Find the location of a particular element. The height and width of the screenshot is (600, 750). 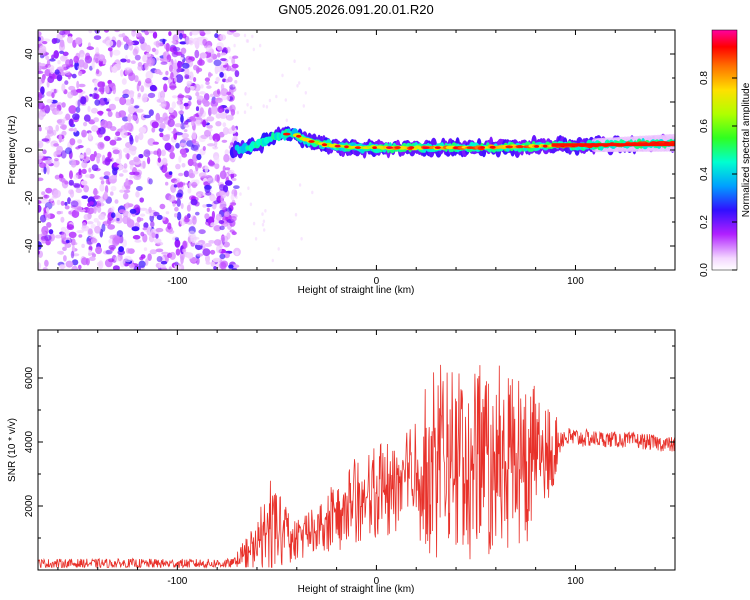

x-tick-label: 100 is located at coordinates (575, 281).